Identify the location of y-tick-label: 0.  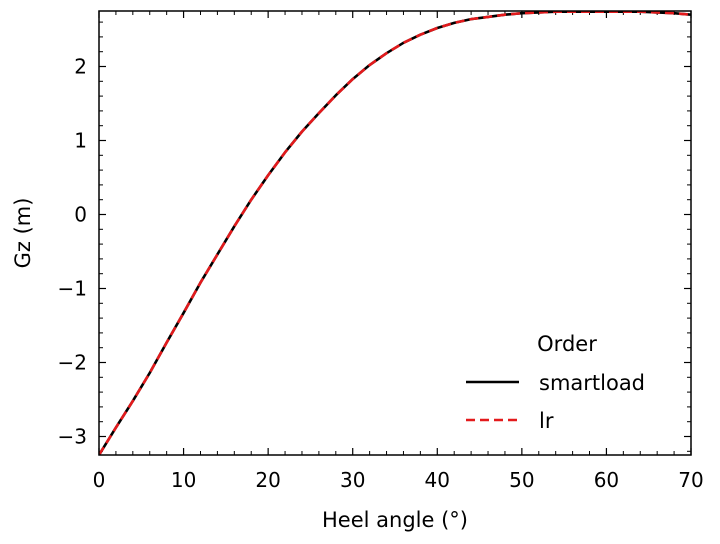
(80, 215).